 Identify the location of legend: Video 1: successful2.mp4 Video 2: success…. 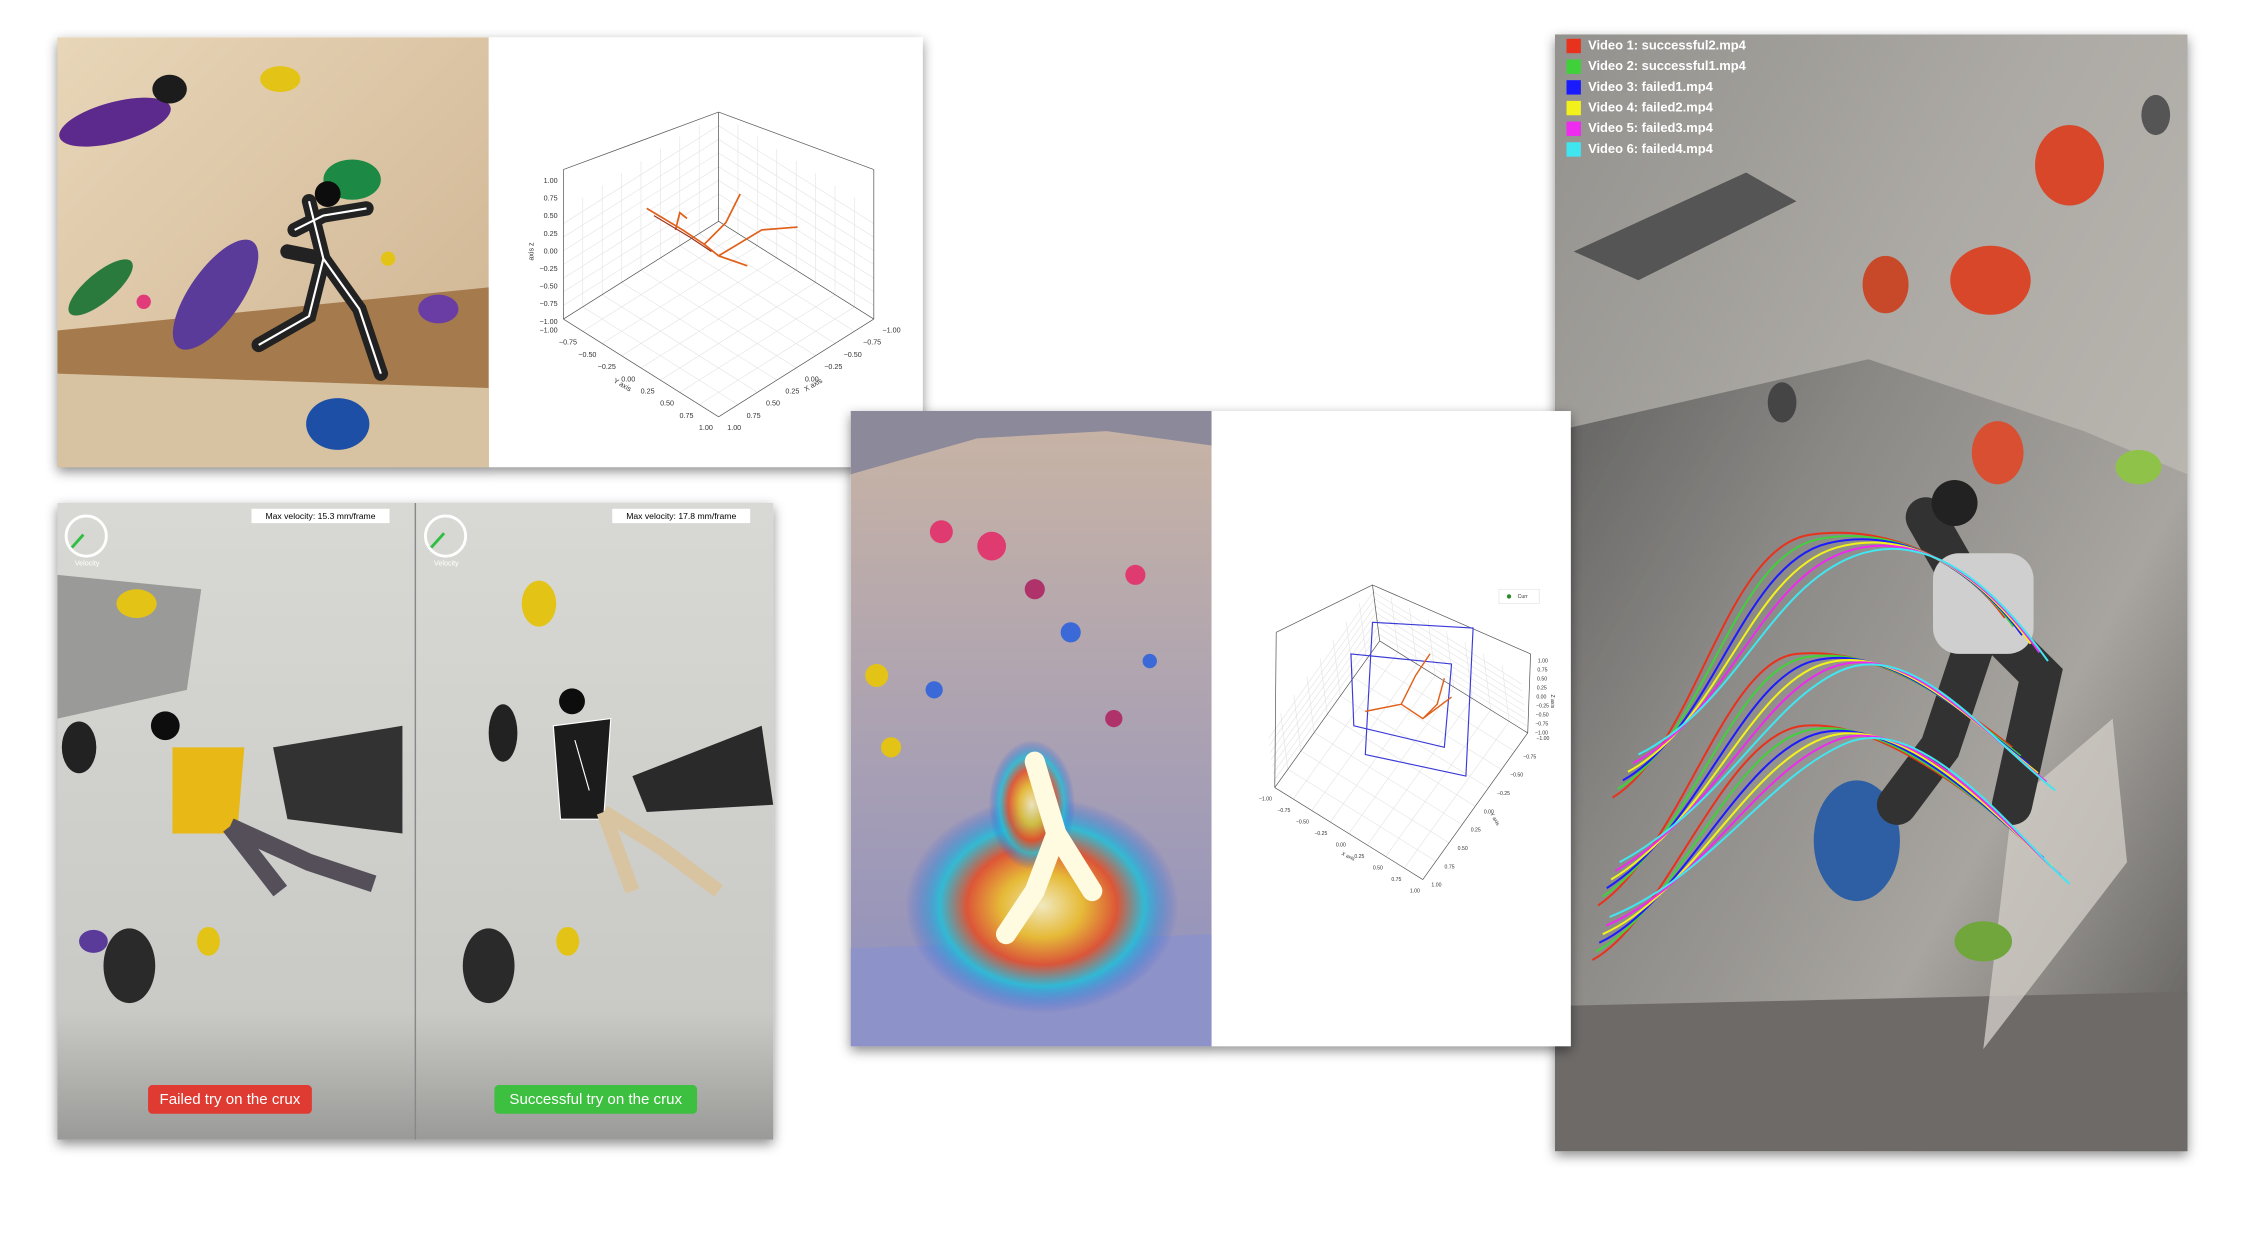
(1656, 97).